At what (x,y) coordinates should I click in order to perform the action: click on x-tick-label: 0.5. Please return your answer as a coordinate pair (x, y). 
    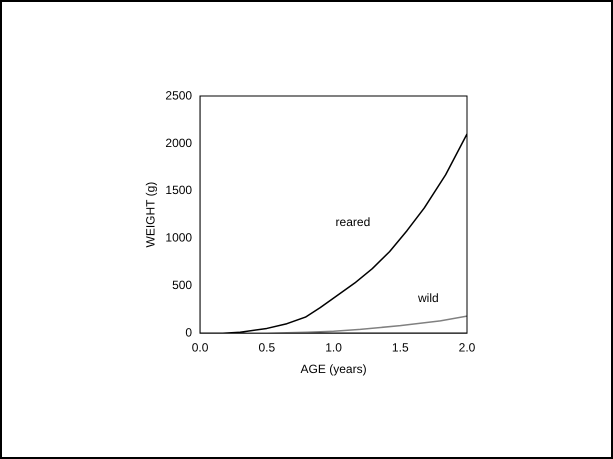
    Looking at the image, I should click on (267, 347).